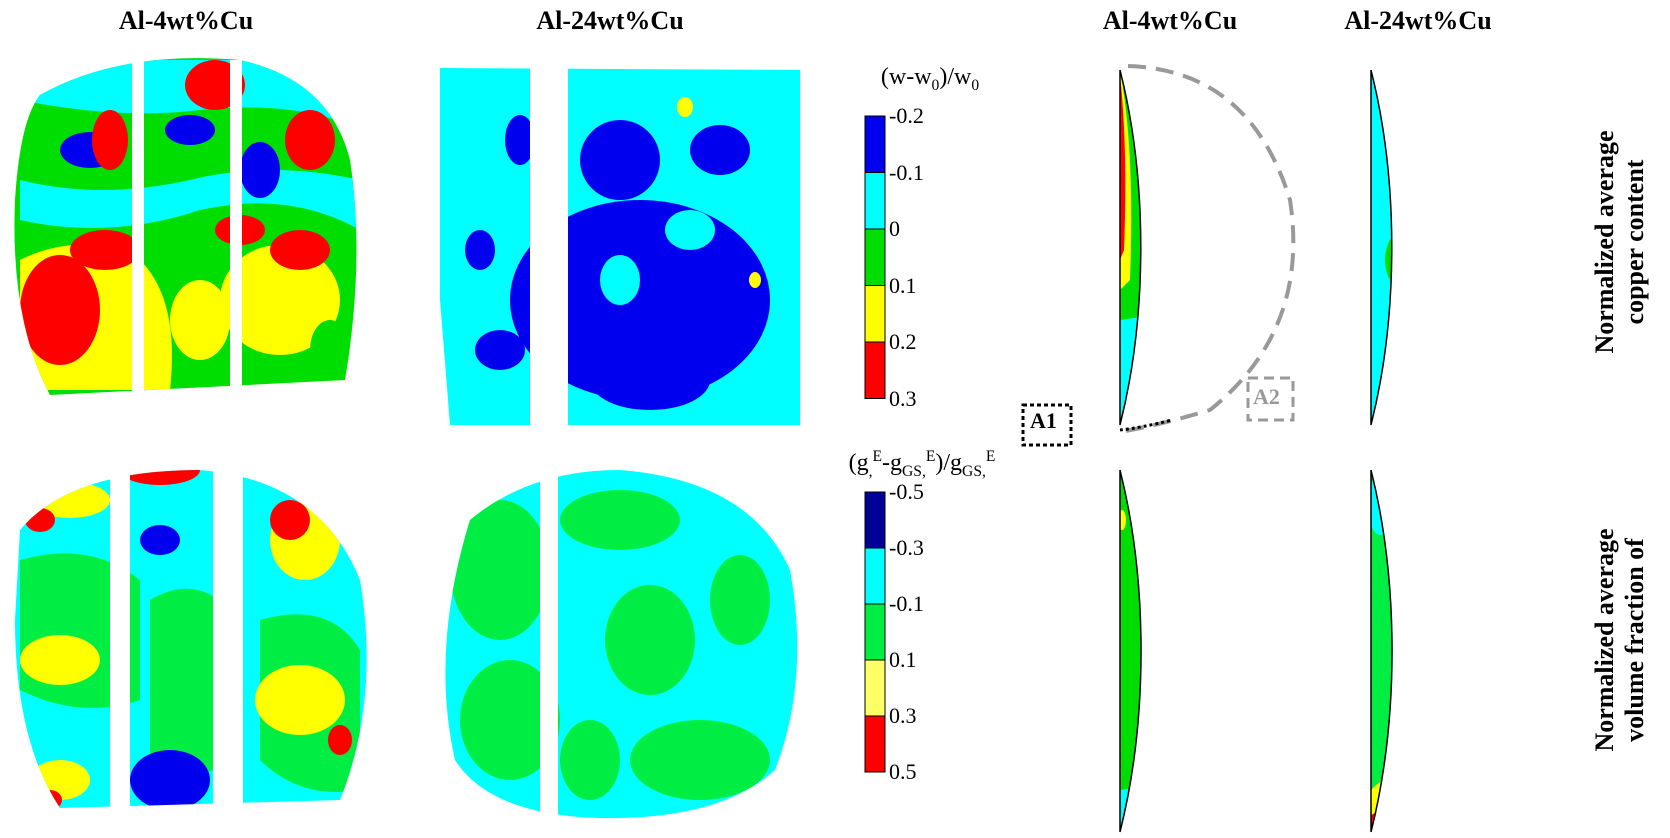 The image size is (1670, 838). What do you see at coordinates (903, 341) in the screenshot?
I see `colorbar-top-tick-label: 0.2` at bounding box center [903, 341].